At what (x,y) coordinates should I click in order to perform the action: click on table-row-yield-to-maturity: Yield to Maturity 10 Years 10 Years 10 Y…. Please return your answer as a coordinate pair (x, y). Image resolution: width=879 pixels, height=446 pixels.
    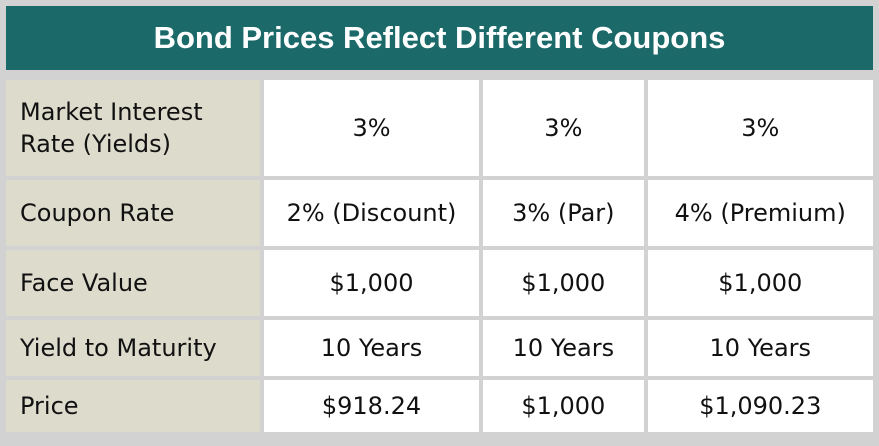
    Looking at the image, I should click on (439, 348).